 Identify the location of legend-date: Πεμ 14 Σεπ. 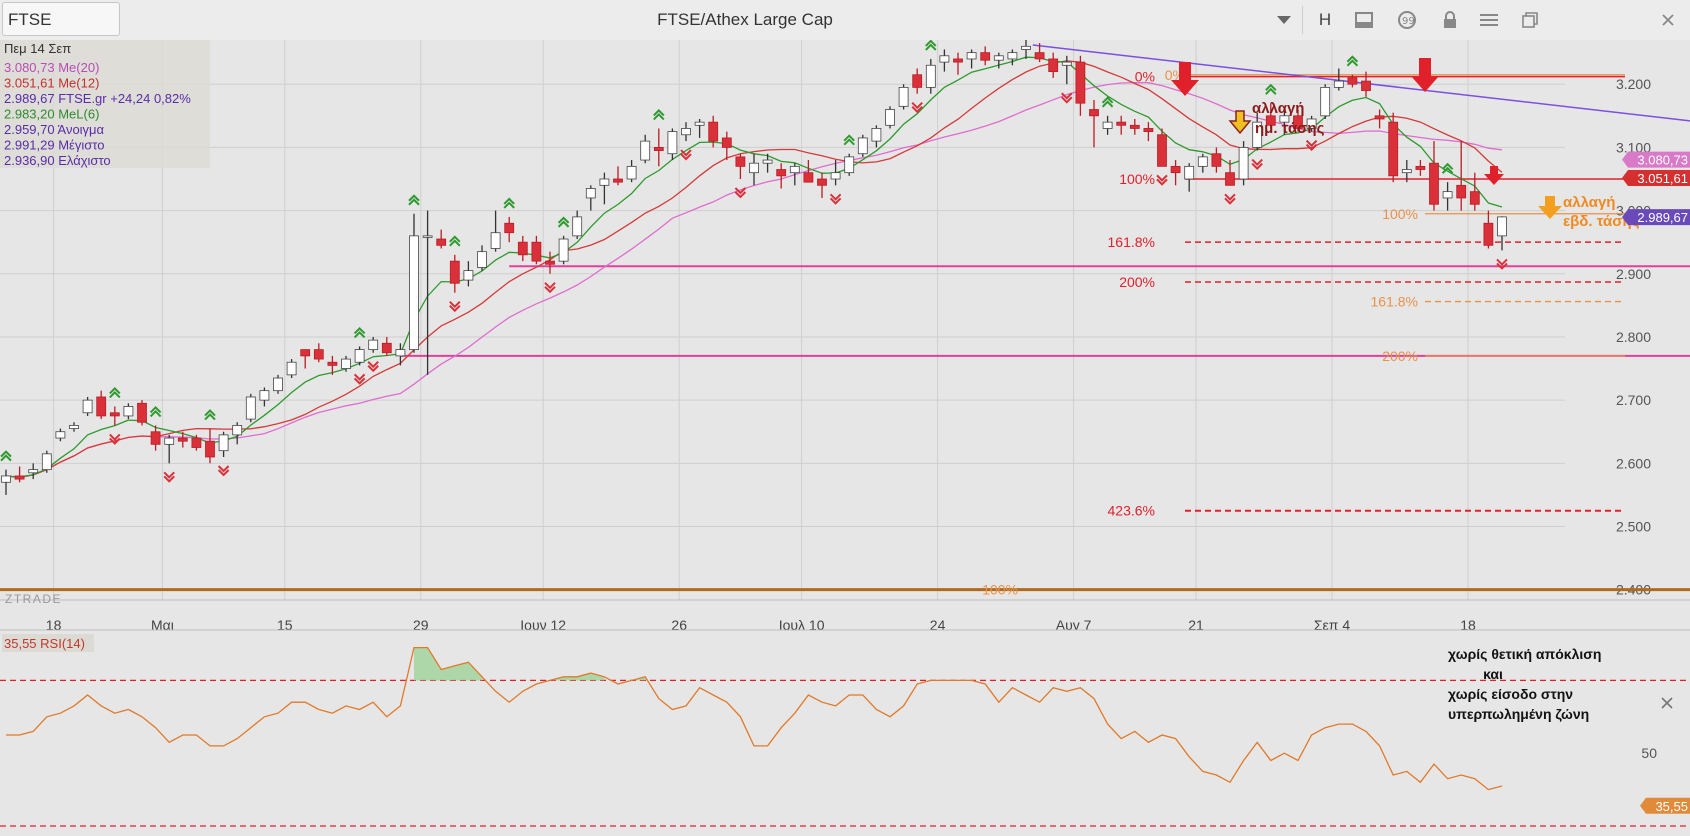
(37, 48).